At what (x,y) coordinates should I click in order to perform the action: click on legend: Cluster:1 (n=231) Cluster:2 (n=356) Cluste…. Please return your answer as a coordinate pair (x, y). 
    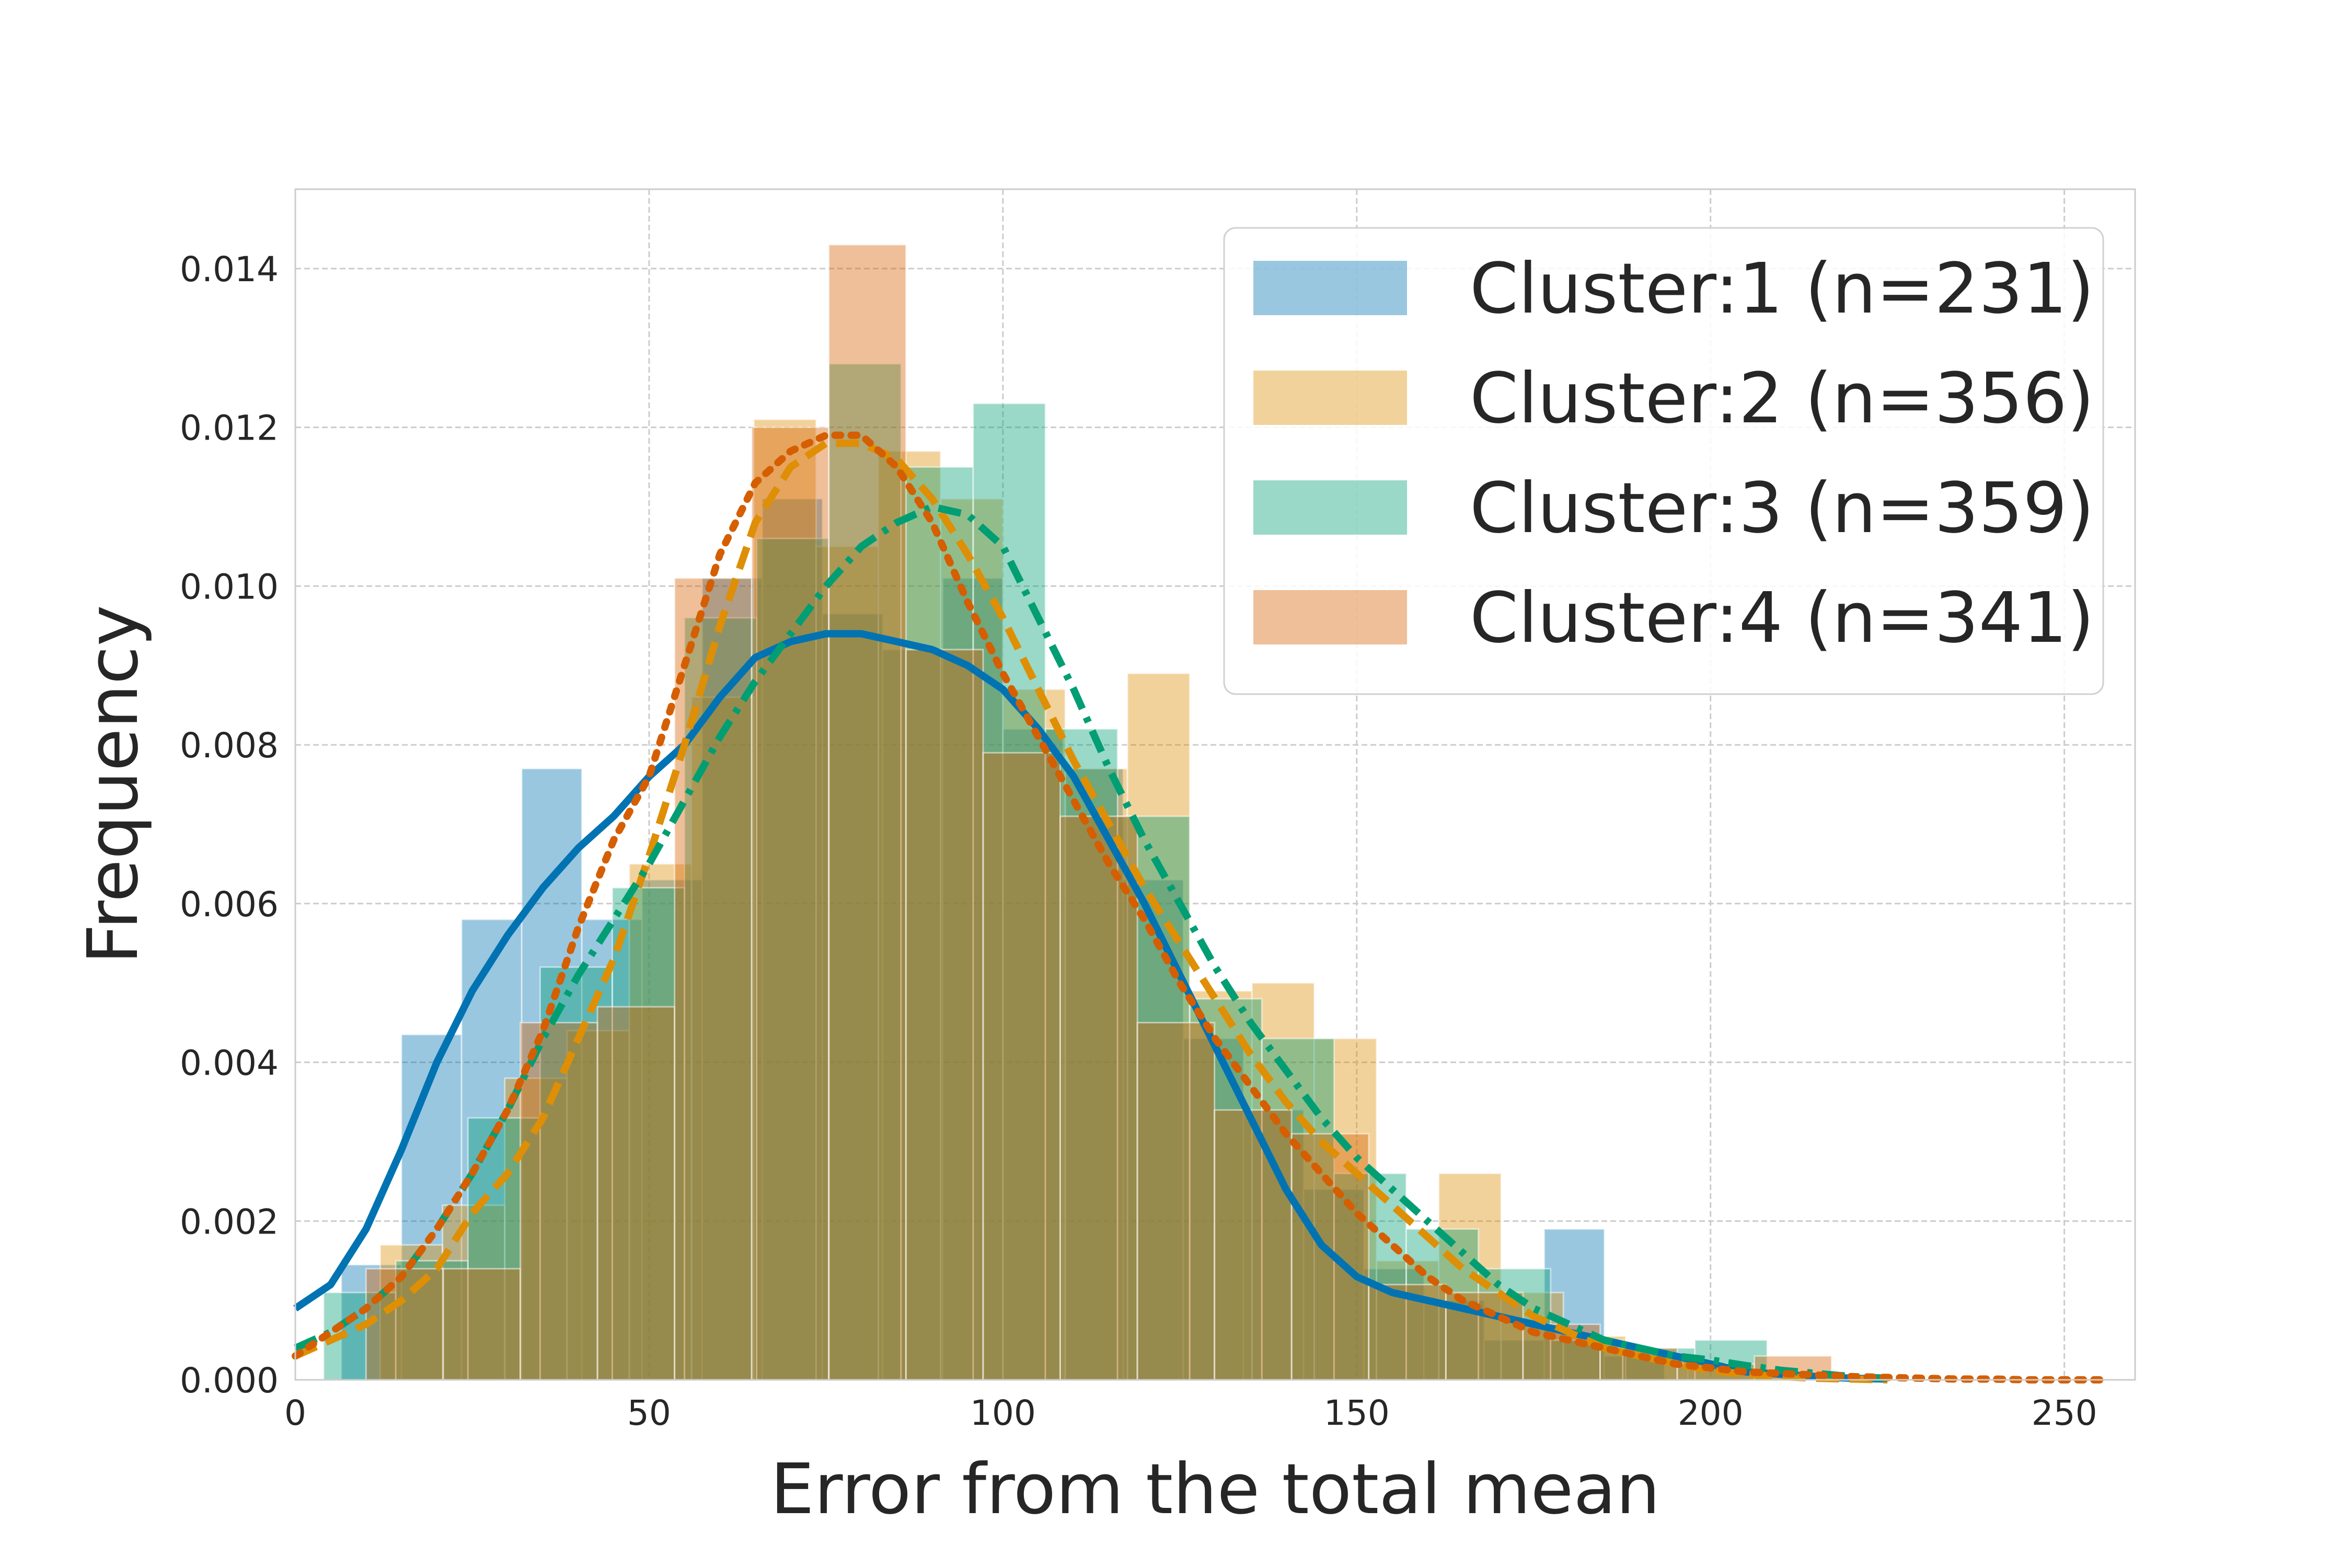
    Looking at the image, I should click on (1663, 461).